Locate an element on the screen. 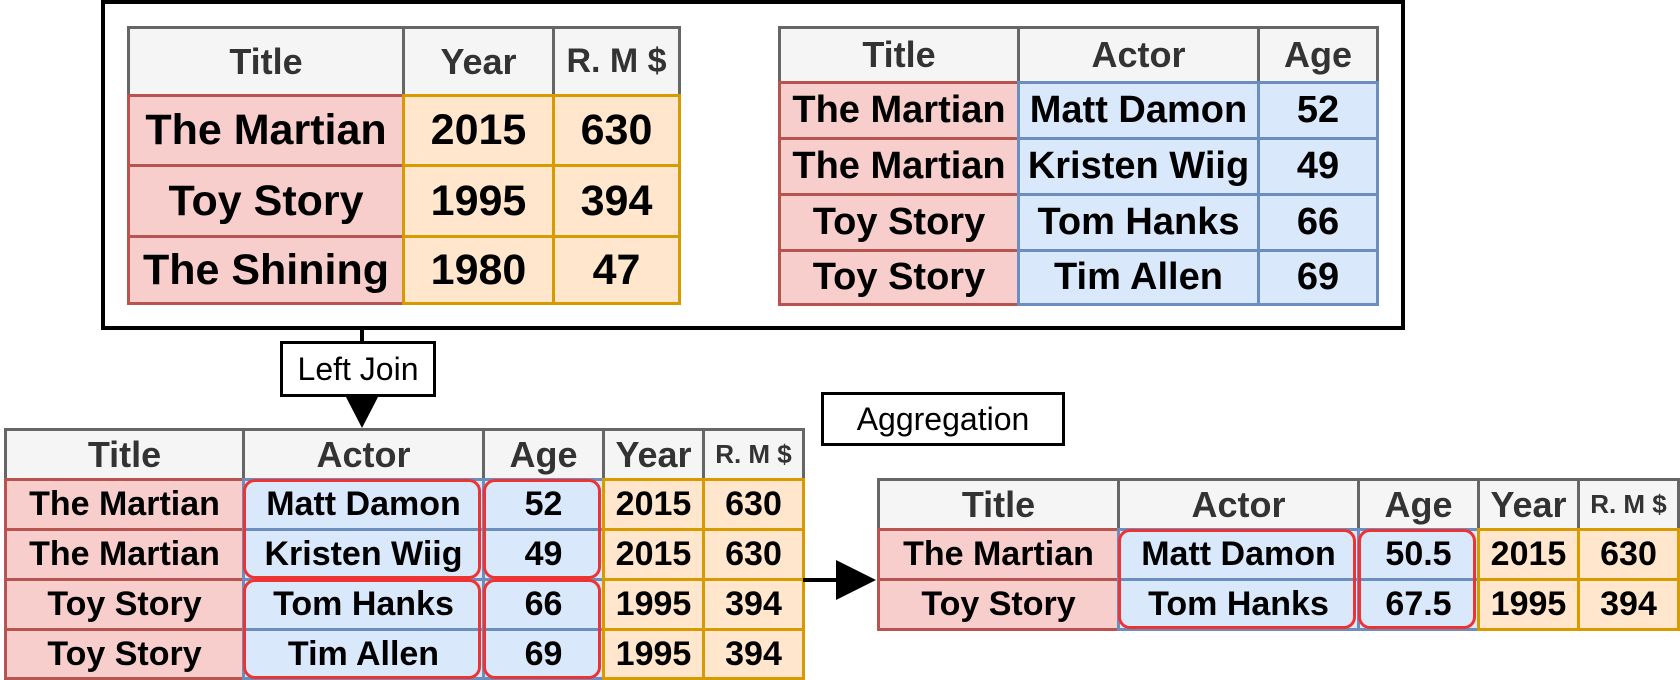  left-join-label: Left Join is located at coordinates (358, 369).